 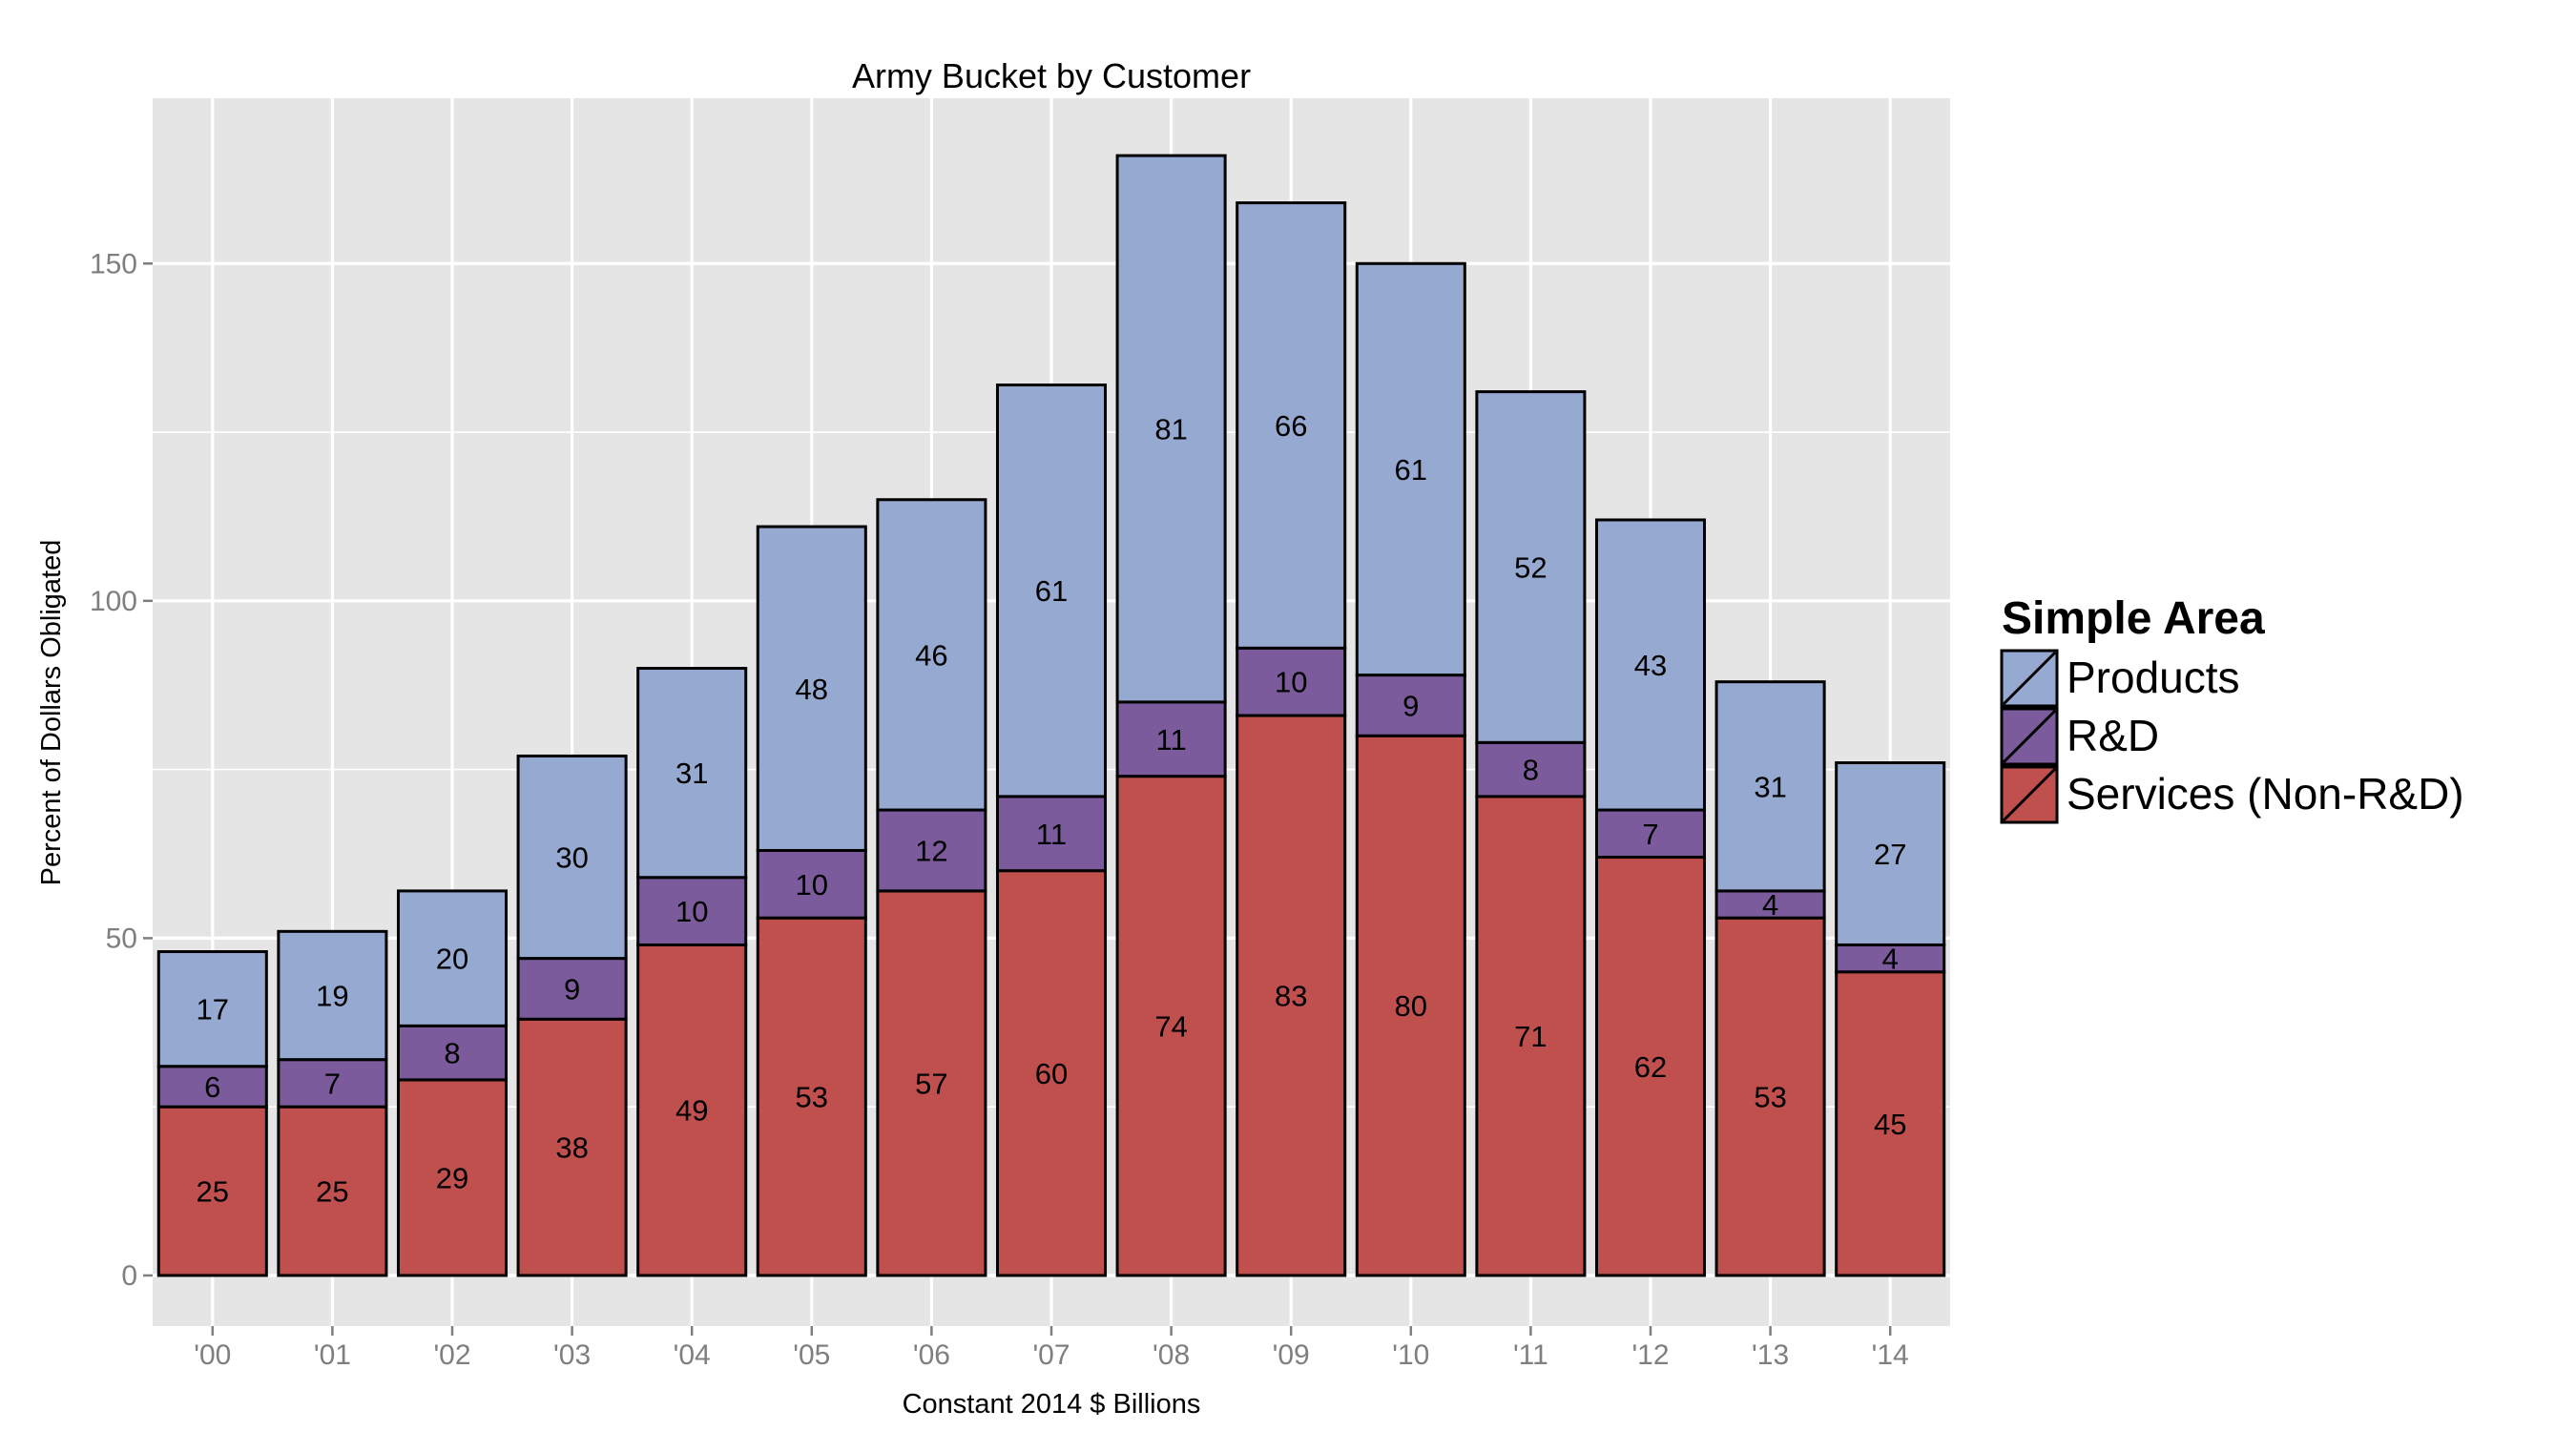 I want to click on data-label: 52, so click(x=1530, y=567).